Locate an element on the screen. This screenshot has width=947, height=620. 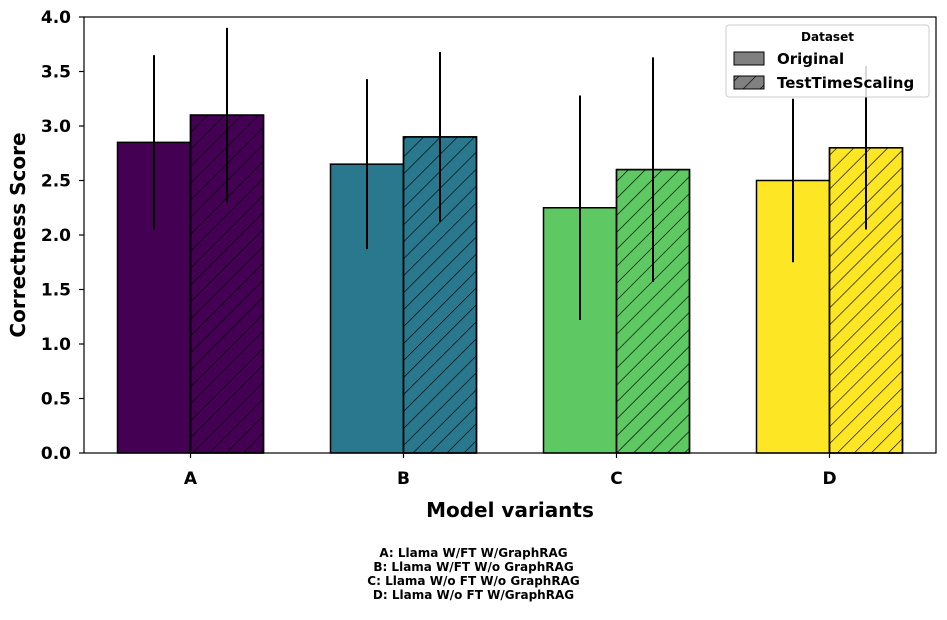
legend-box is located at coordinates (827, 61).